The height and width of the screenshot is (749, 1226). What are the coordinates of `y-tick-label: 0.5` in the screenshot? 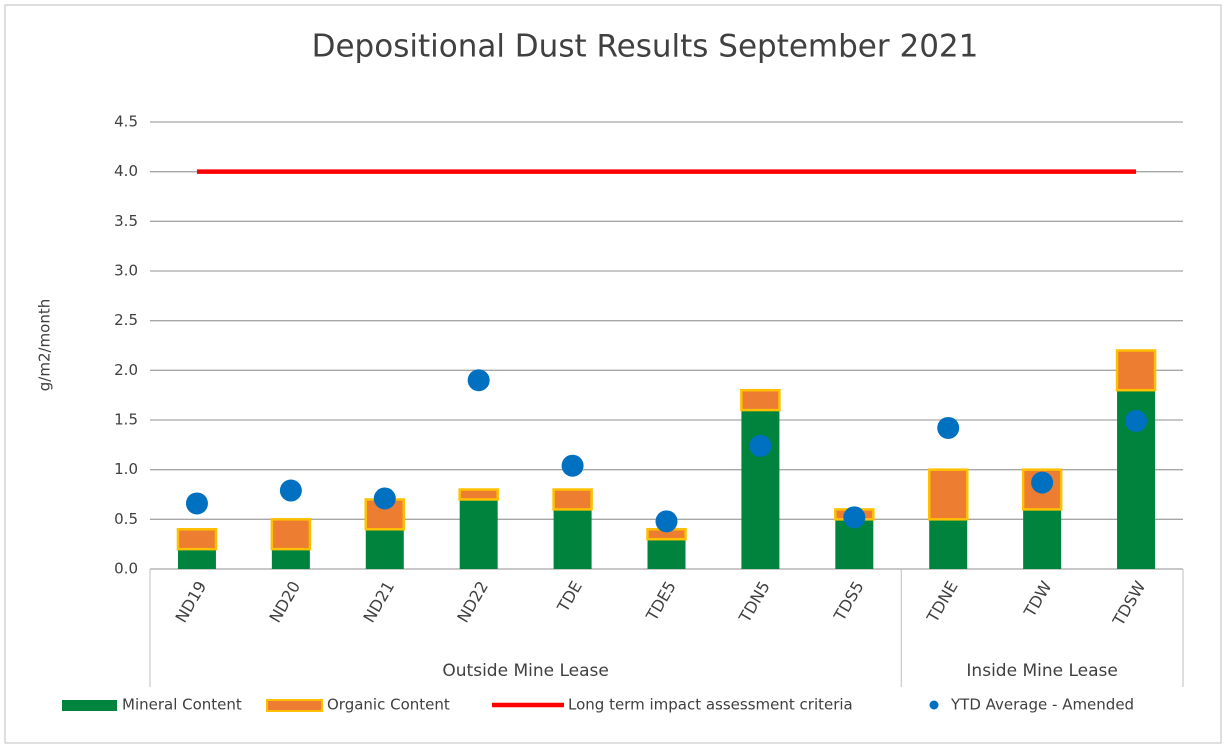 It's located at (126, 519).